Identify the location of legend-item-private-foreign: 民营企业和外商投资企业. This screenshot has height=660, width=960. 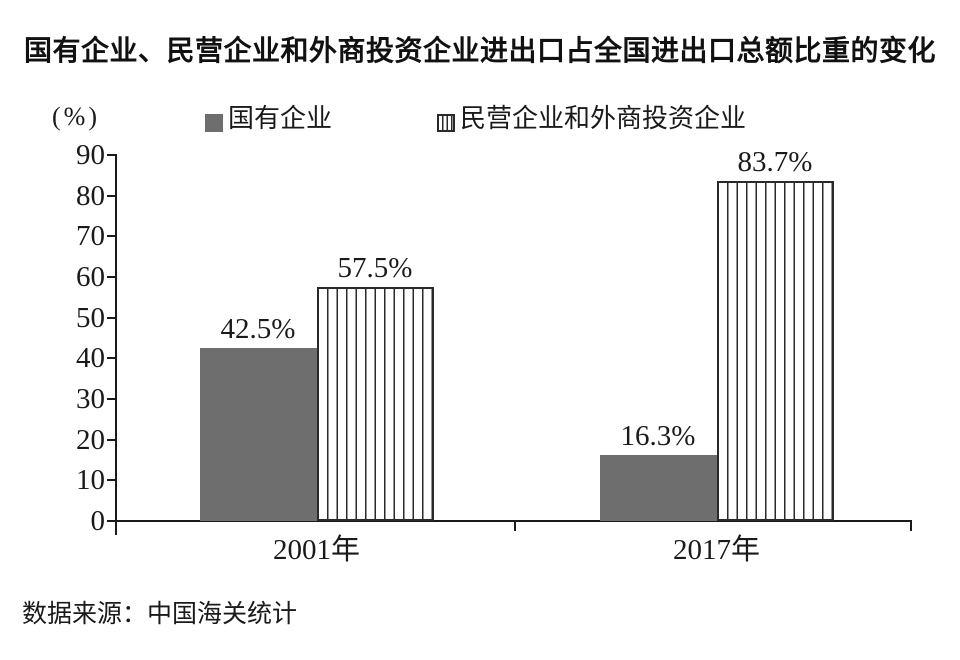
(591, 119).